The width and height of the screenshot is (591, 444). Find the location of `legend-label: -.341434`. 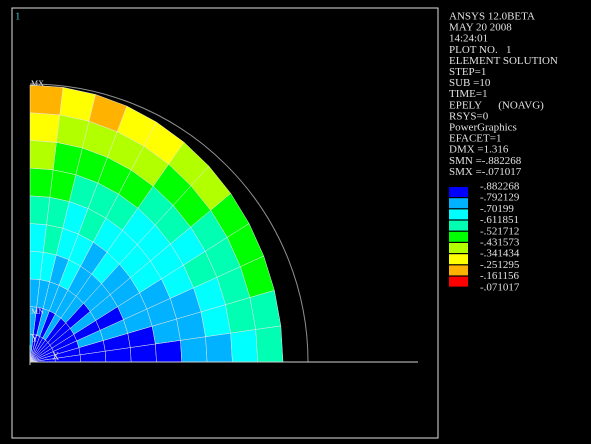

legend-label: -.341434 is located at coordinates (500, 254).